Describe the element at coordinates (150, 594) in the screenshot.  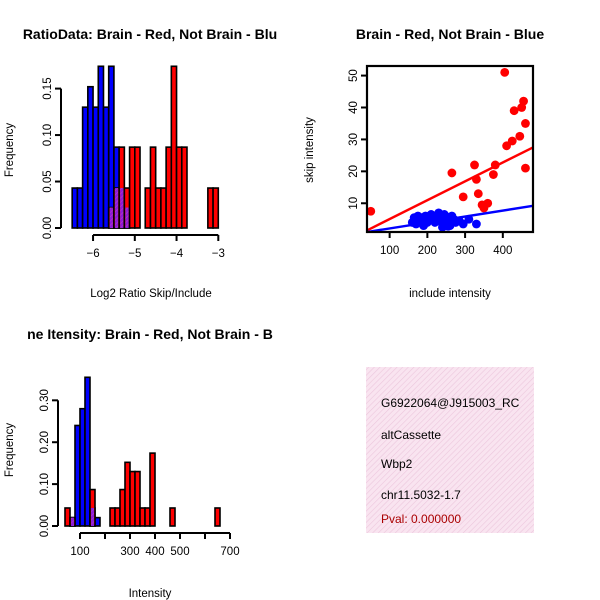
I see `intensity-histogram-xlabel: Intensity` at that location.